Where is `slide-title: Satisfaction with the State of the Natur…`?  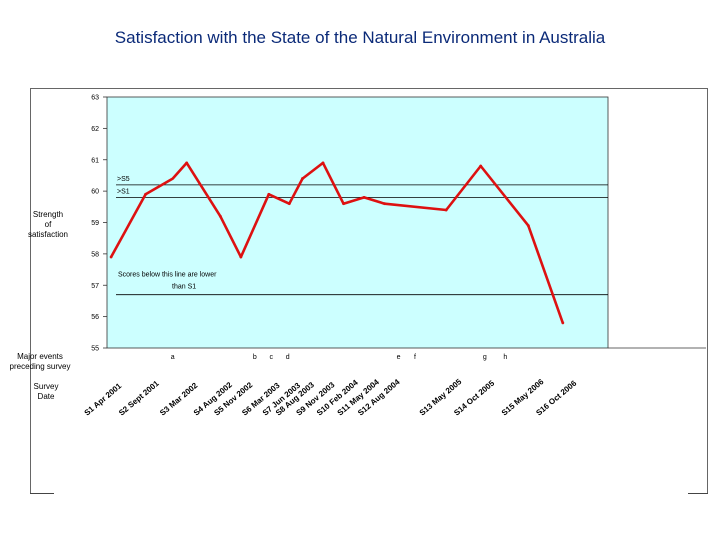
slide-title: Satisfaction with the State of the Natur… is located at coordinates (360, 37).